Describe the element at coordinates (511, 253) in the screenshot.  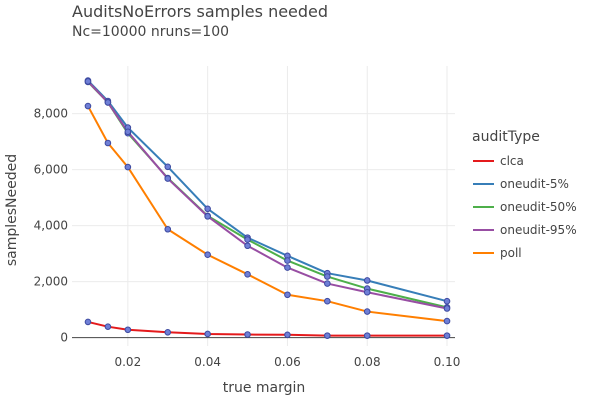
I see `legend-label-poll: poll` at that location.